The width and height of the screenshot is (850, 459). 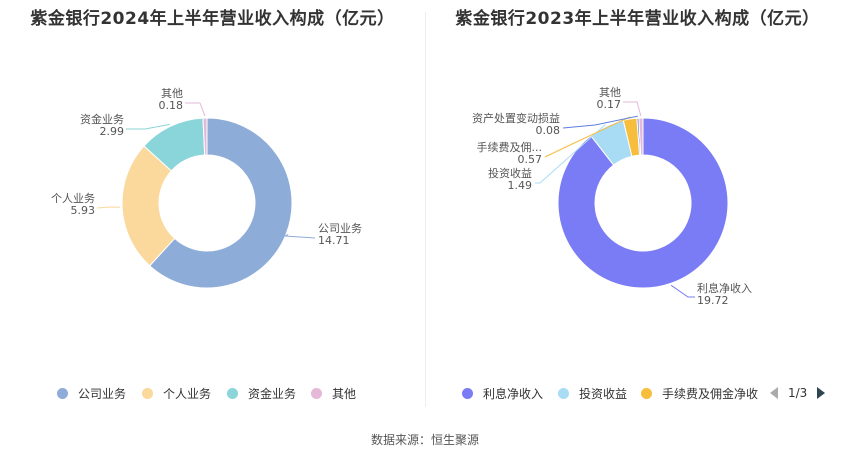 I want to click on legend-item-treasury: 资金业务, so click(x=261, y=393).